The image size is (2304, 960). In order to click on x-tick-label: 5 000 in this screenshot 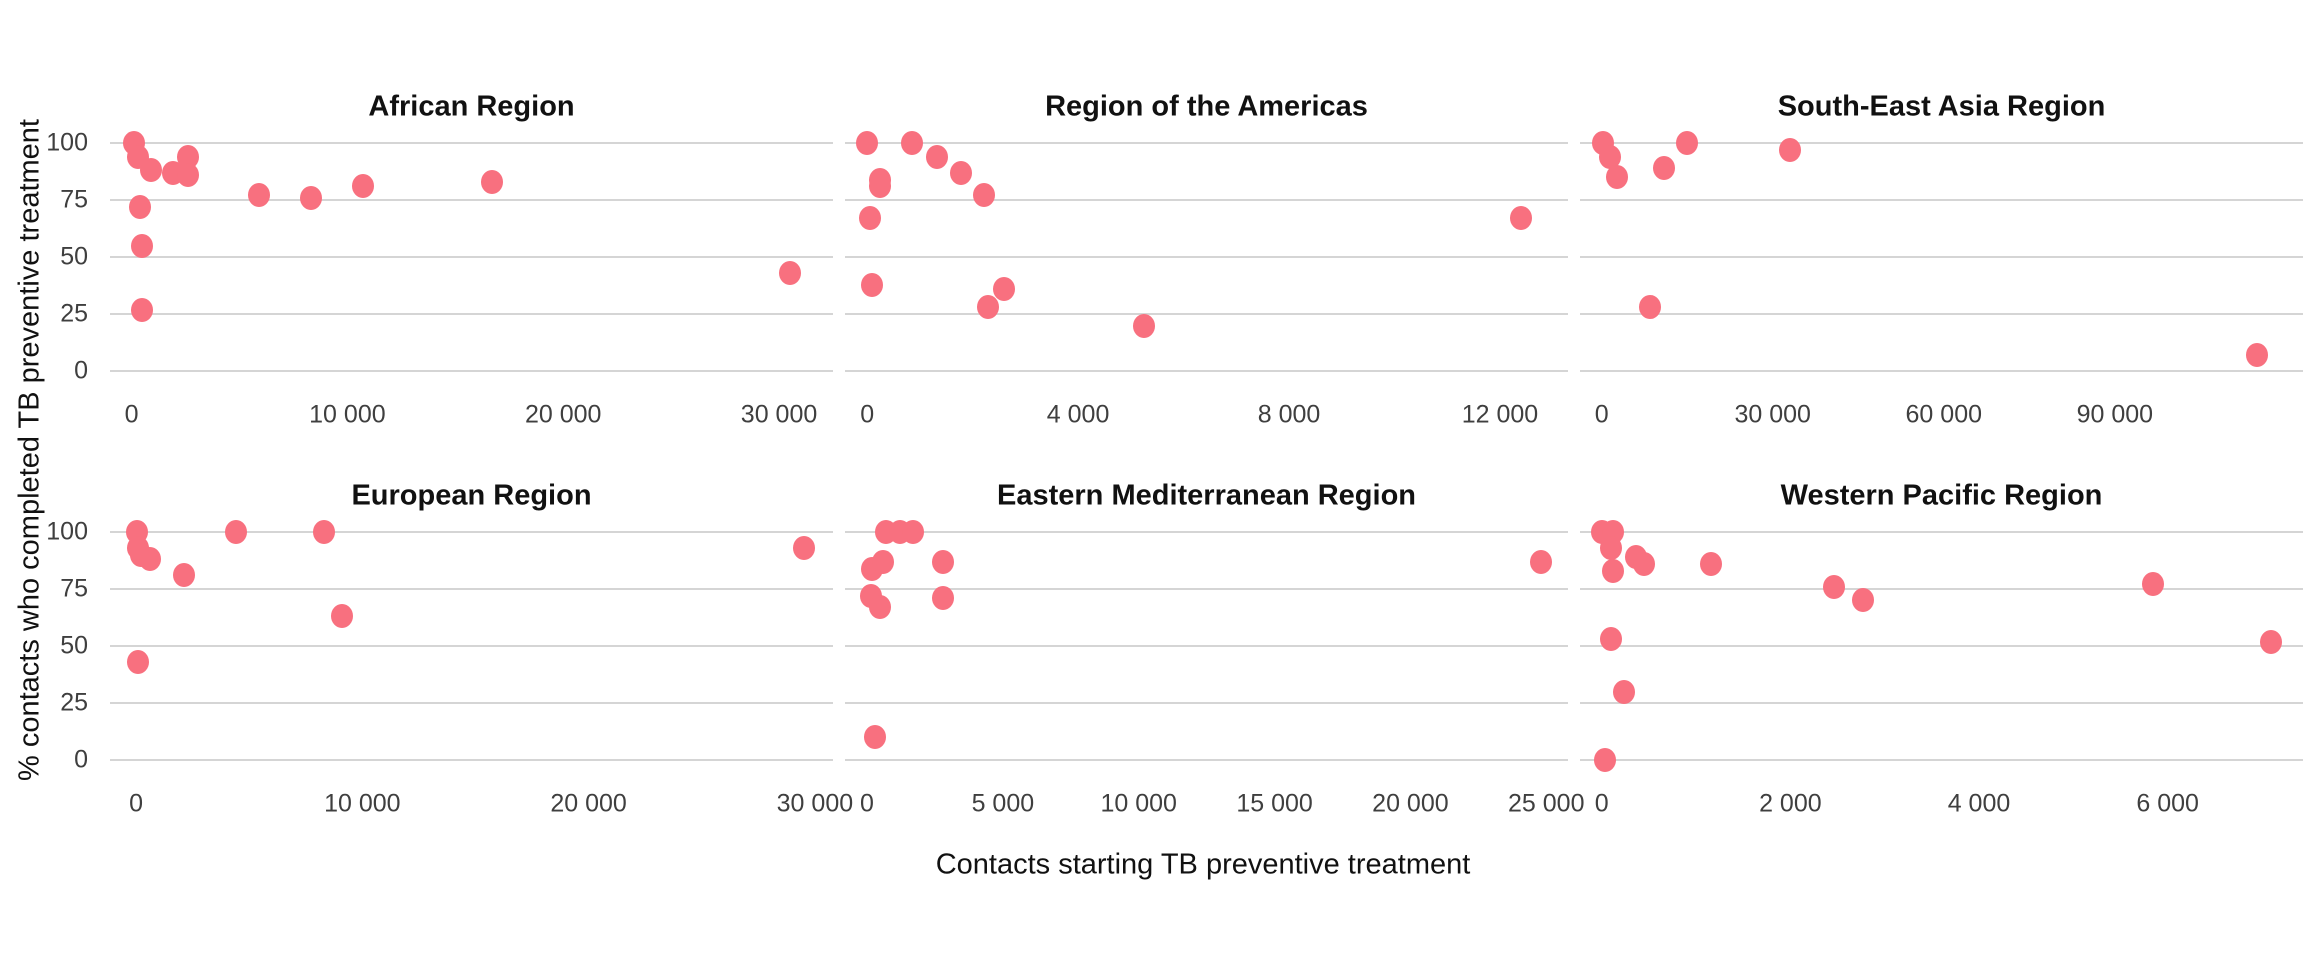, I will do `click(1003, 803)`.